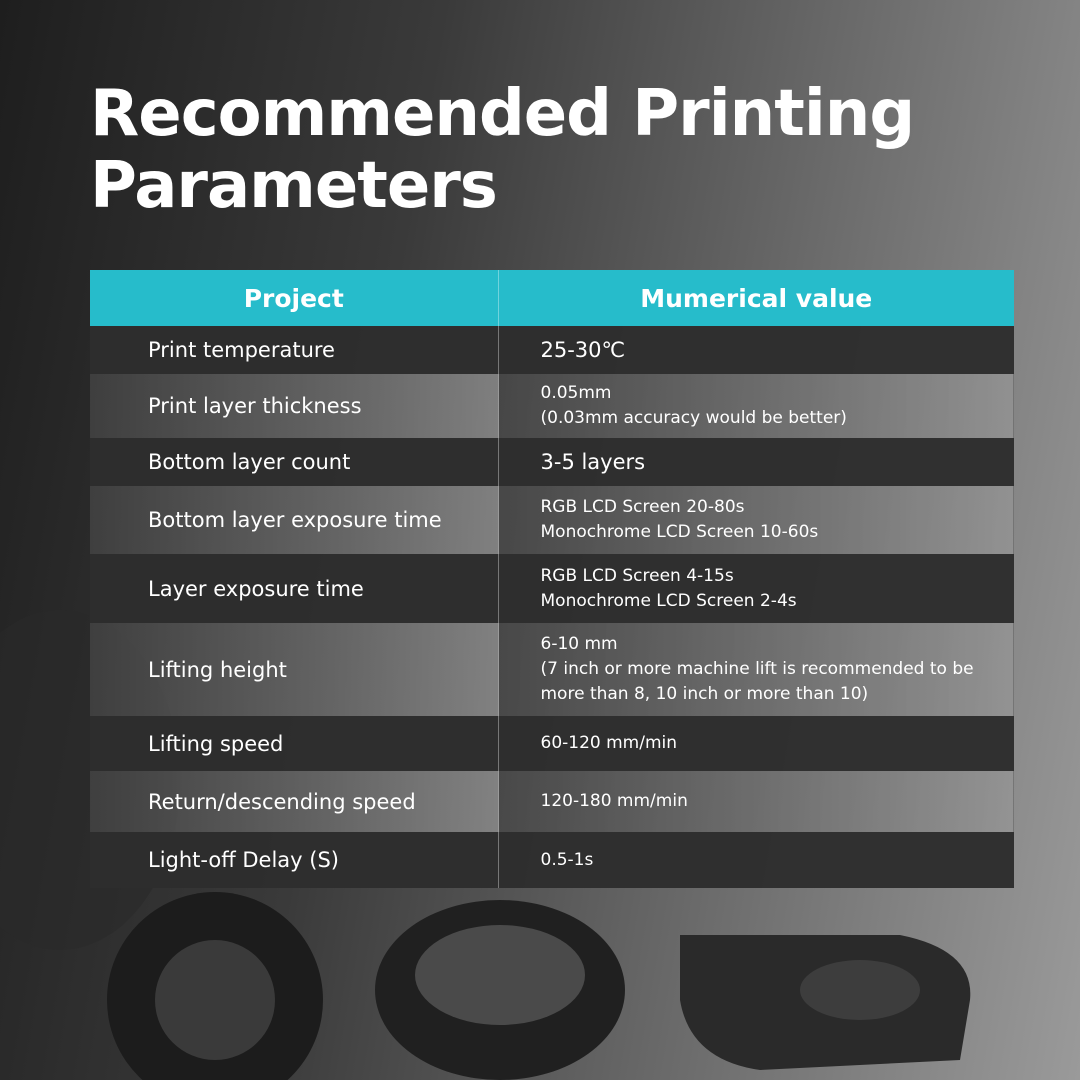 The image size is (1080, 1080). I want to click on table-row: Lifting speed 60-120 mm/min, so click(552, 743).